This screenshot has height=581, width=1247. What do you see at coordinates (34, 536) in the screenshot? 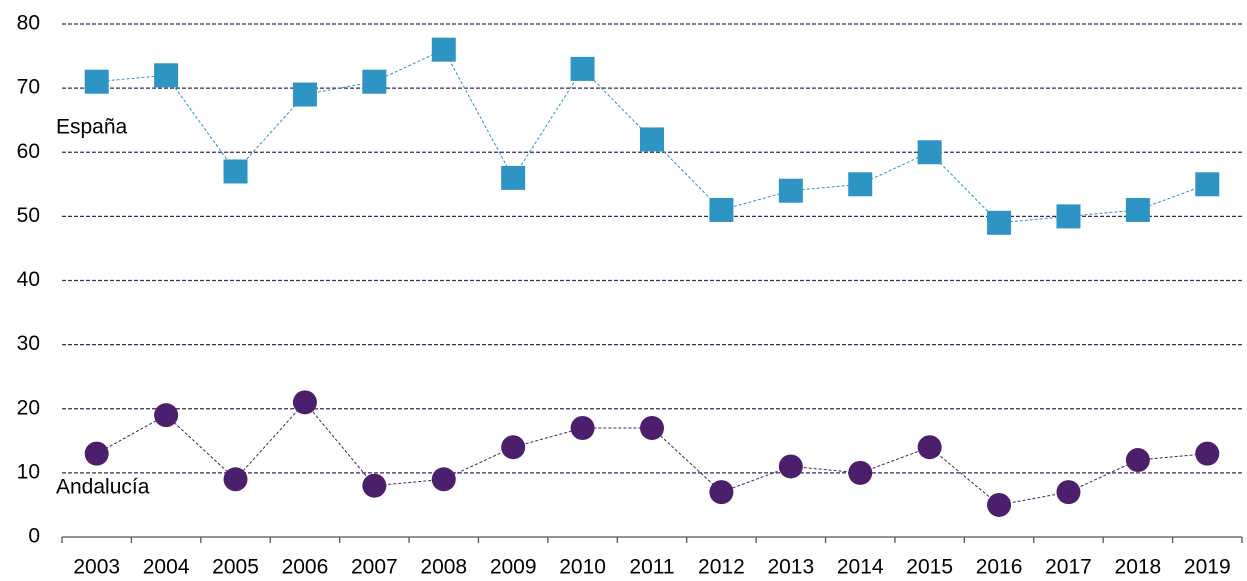
I see `y-tick-label: 0` at bounding box center [34, 536].